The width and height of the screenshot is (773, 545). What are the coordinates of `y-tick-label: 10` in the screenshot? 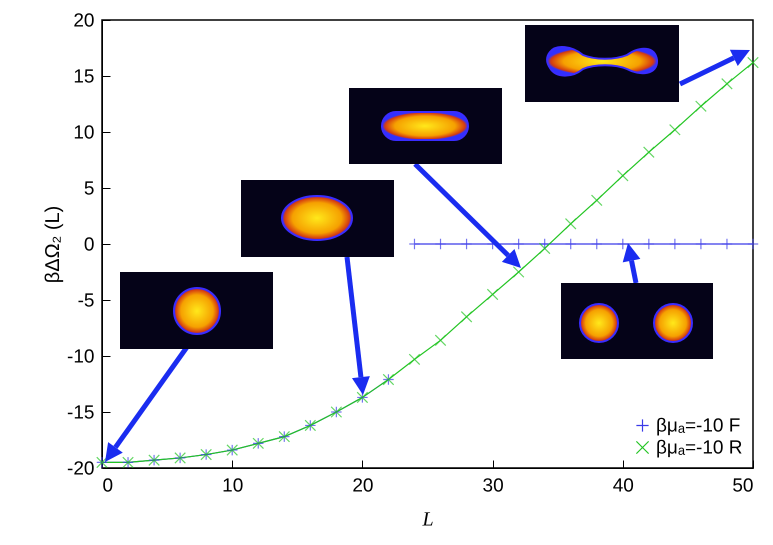 It's located at (83, 133).